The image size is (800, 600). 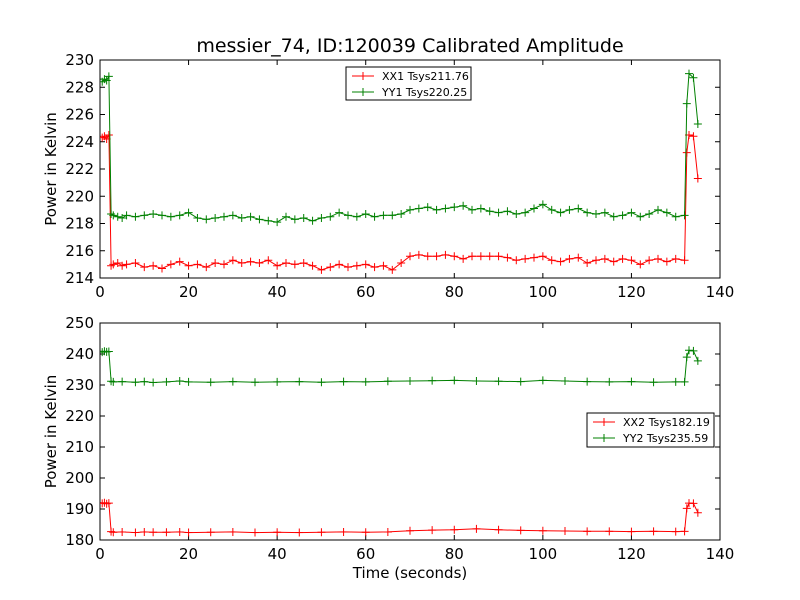 I want to click on x-tick-label: 40, so click(x=277, y=554).